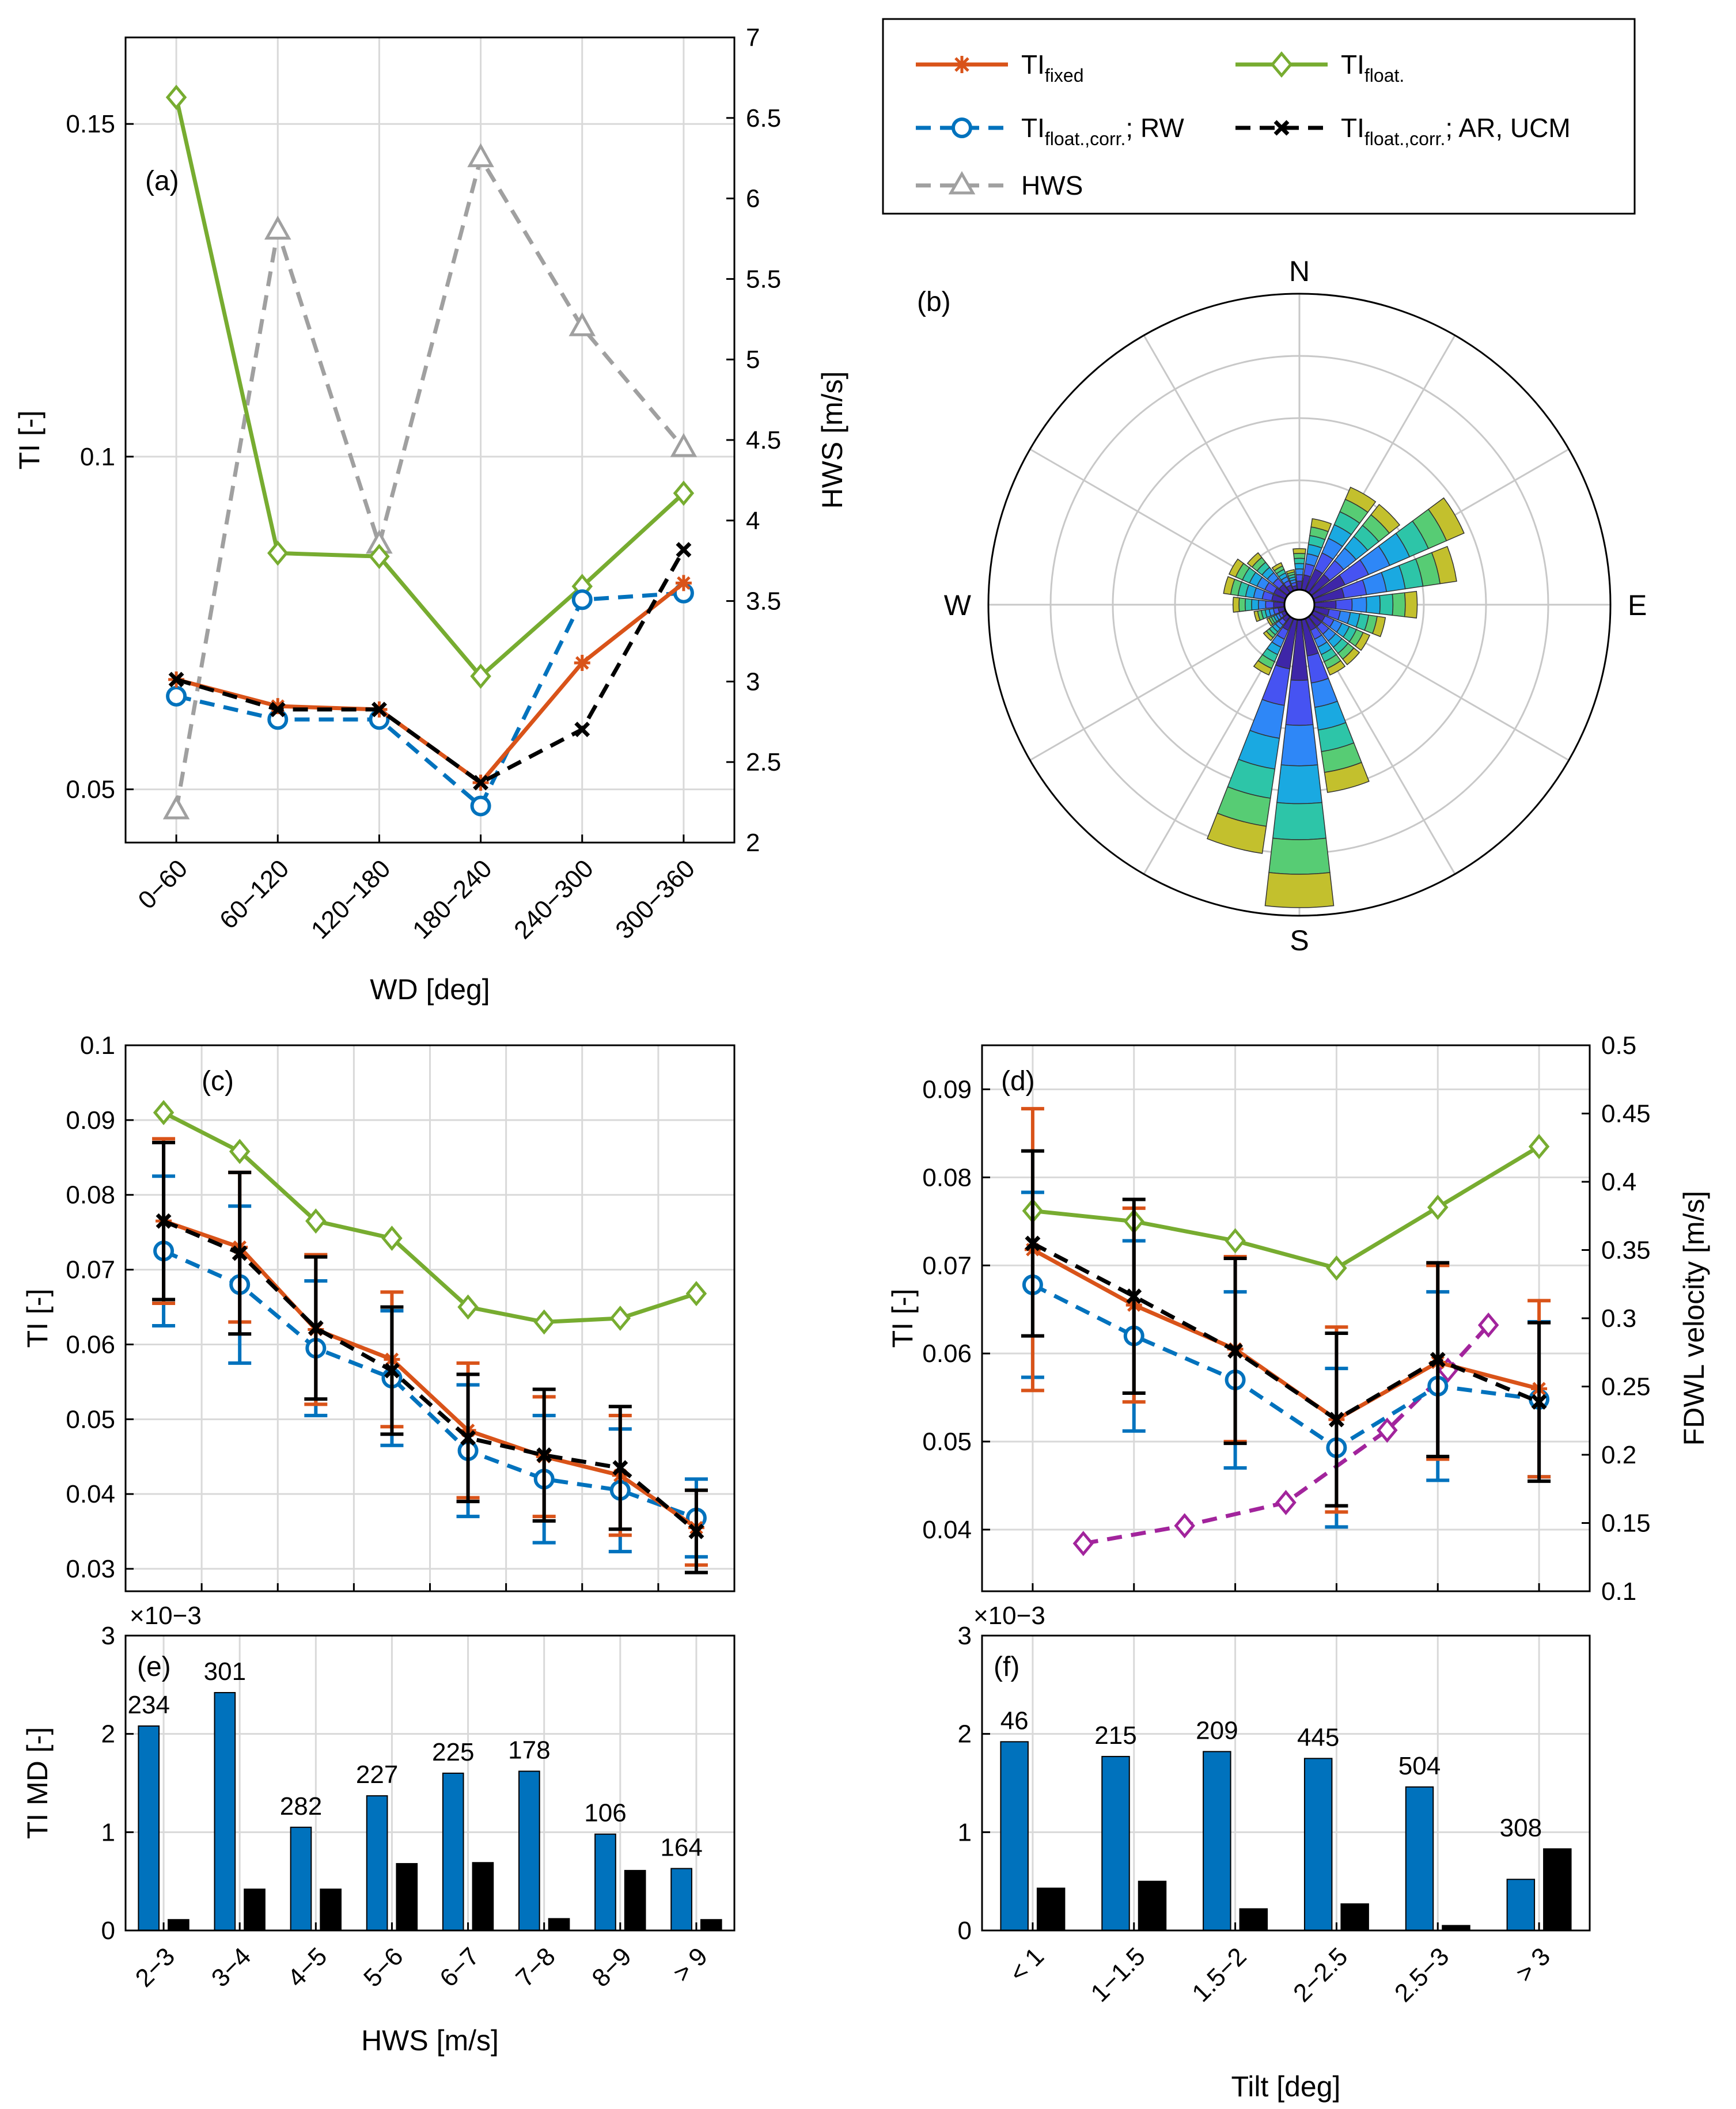  What do you see at coordinates (1618, 1045) in the screenshot?
I see `panel-d-ytick-right-label: 0.5` at bounding box center [1618, 1045].